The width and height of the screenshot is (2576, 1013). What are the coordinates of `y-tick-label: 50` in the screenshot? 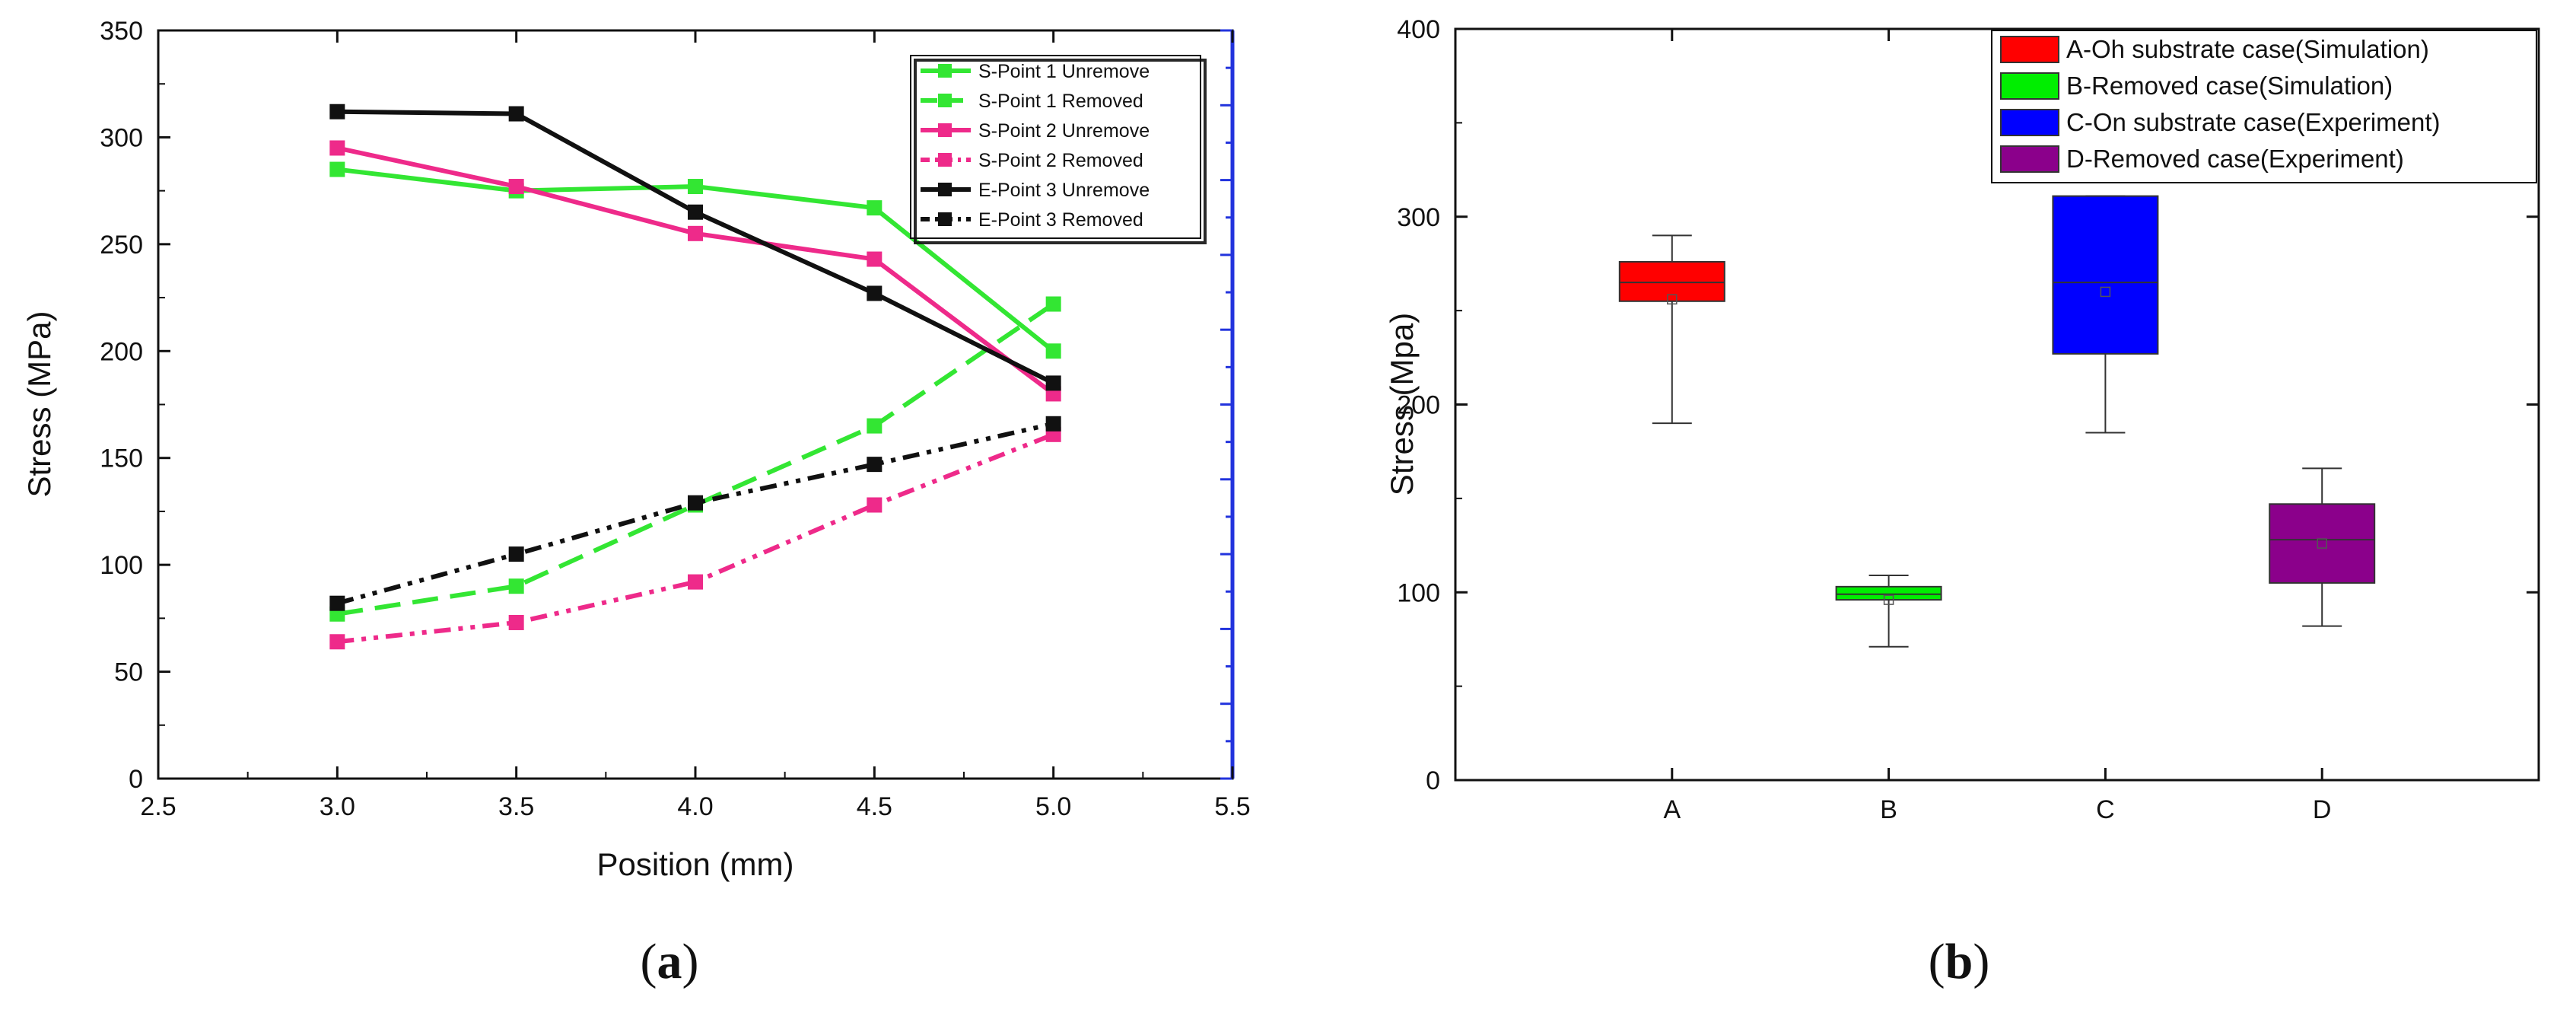 It's located at (128, 672).